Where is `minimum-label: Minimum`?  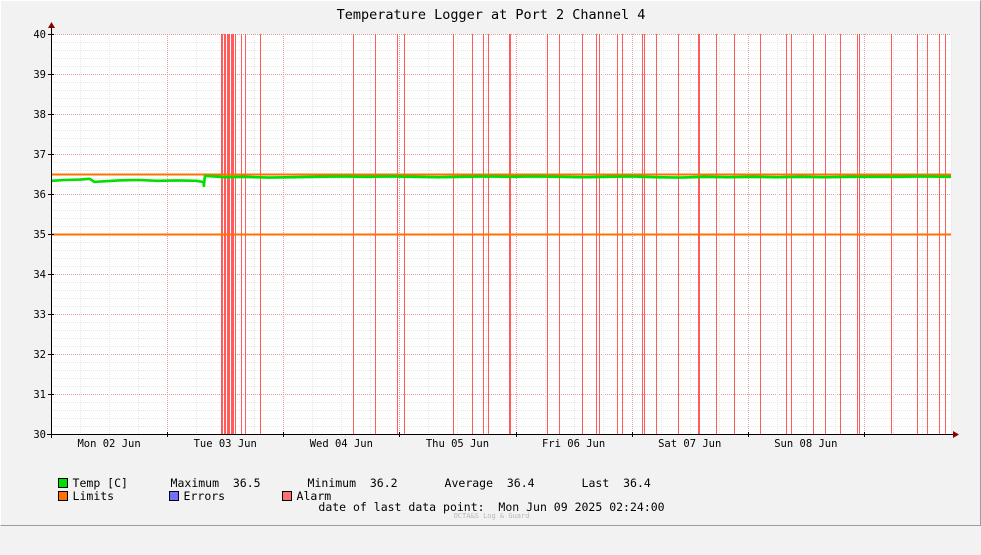
minimum-label: Minimum is located at coordinates (332, 483).